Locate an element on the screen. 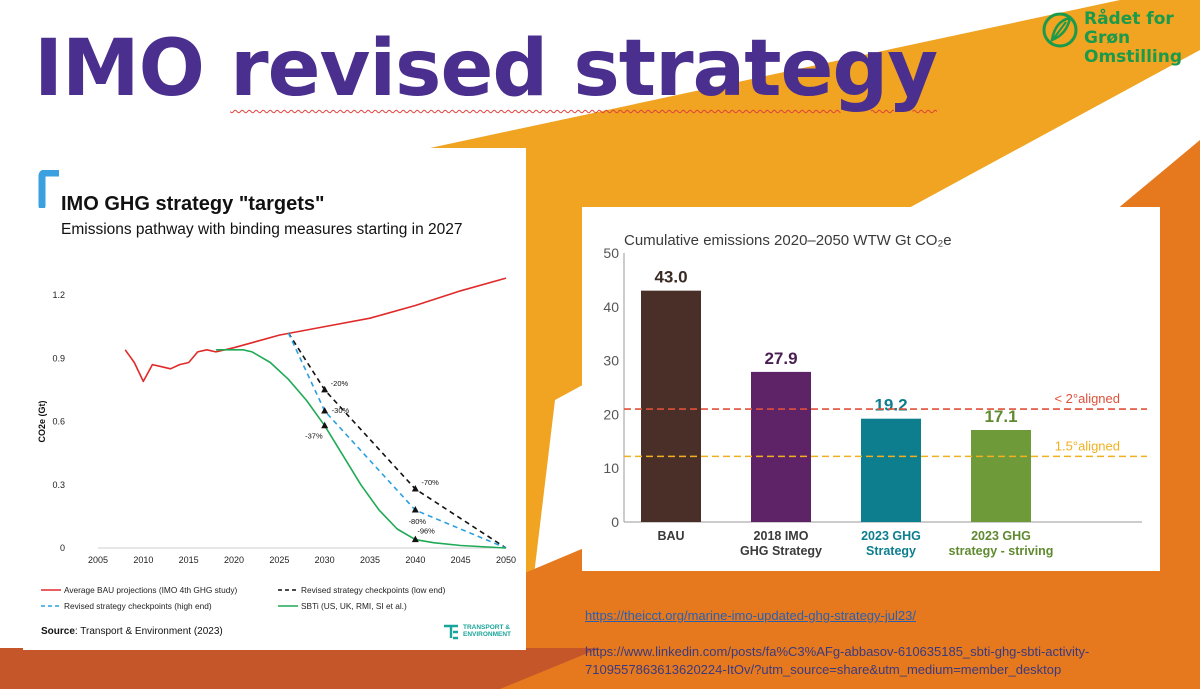  x-tick-label: 2015 is located at coordinates (189, 560).